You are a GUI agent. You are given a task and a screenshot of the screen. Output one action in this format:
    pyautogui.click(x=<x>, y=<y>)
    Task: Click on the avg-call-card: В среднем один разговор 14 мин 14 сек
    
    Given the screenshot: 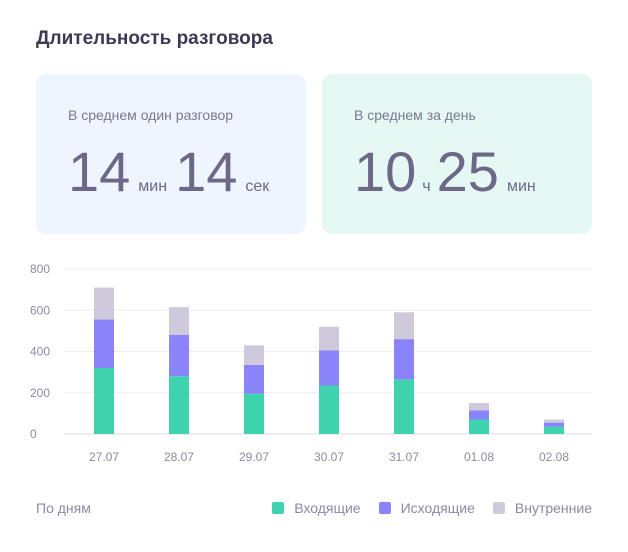 What is the action you would take?
    pyautogui.click(x=171, y=154)
    